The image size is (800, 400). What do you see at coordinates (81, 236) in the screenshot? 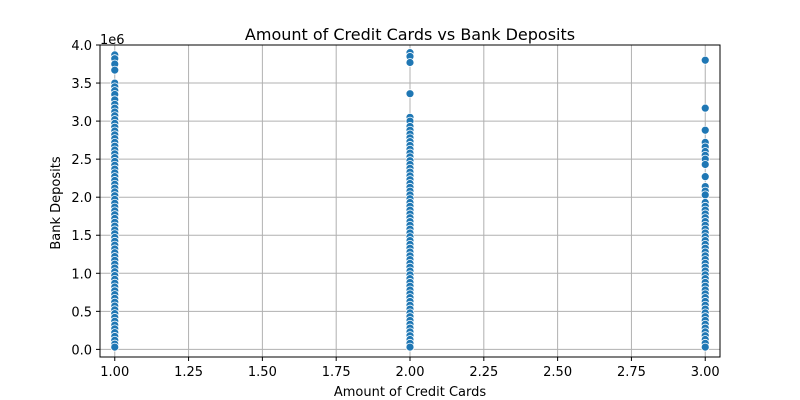
I see `y-tick-label: 1.5` at bounding box center [81, 236].